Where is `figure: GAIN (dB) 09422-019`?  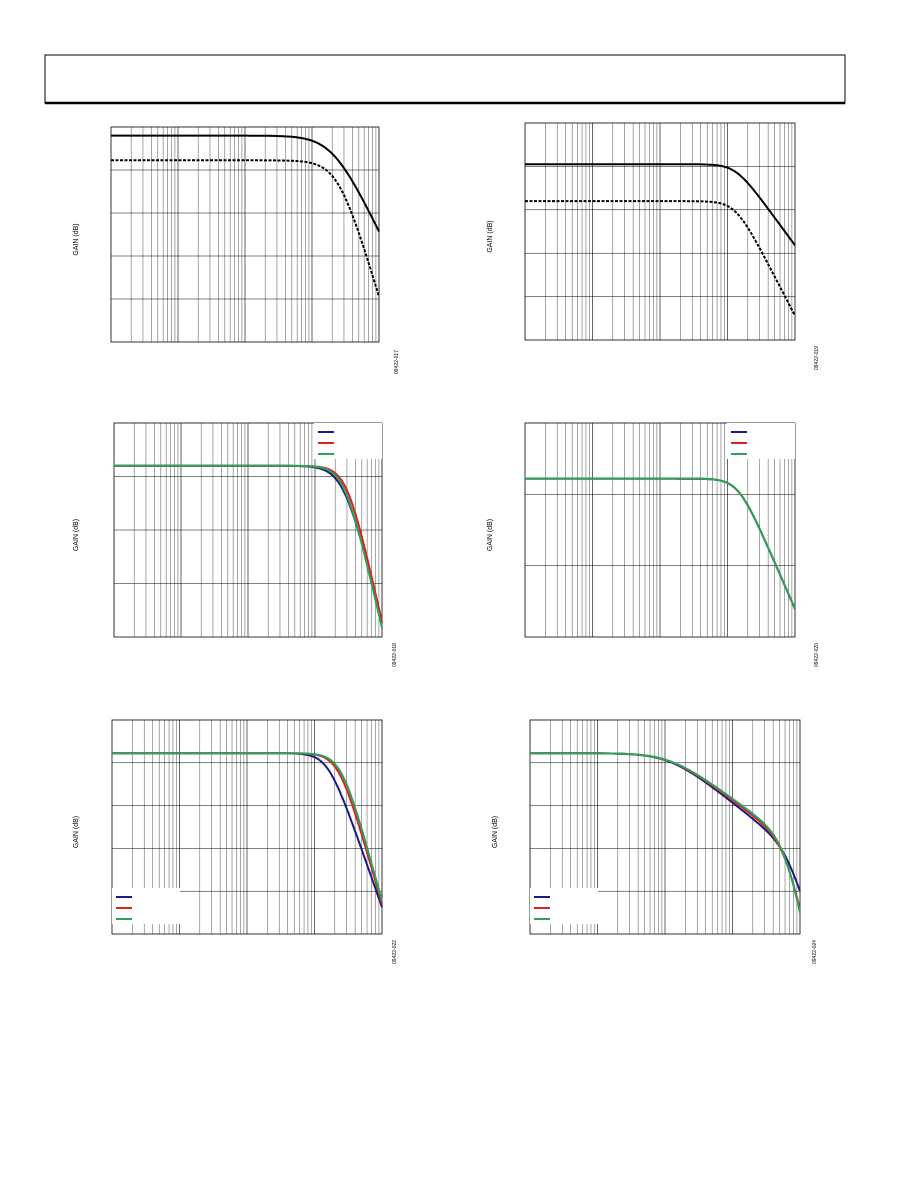 figure: GAIN (dB) 09422-019 is located at coordinates (653, 246).